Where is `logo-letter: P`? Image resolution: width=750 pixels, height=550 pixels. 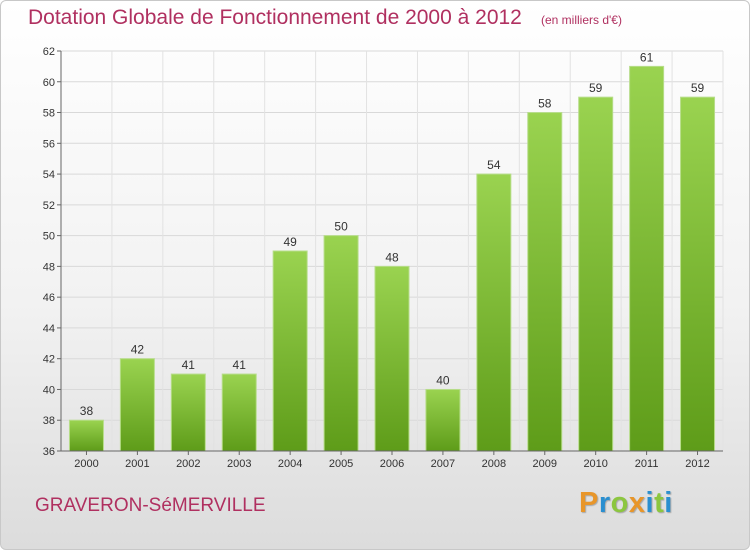
logo-letter: P is located at coordinates (589, 503).